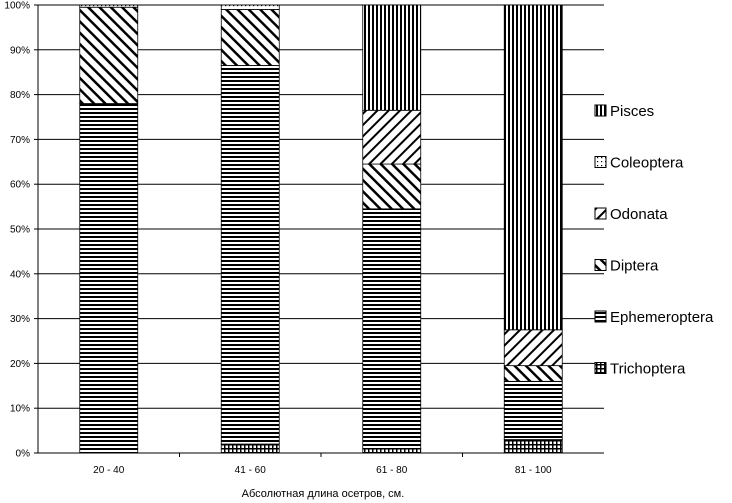 The height and width of the screenshot is (503, 732). Describe the element at coordinates (634, 266) in the screenshot. I see `legend-label: Diptera` at that location.